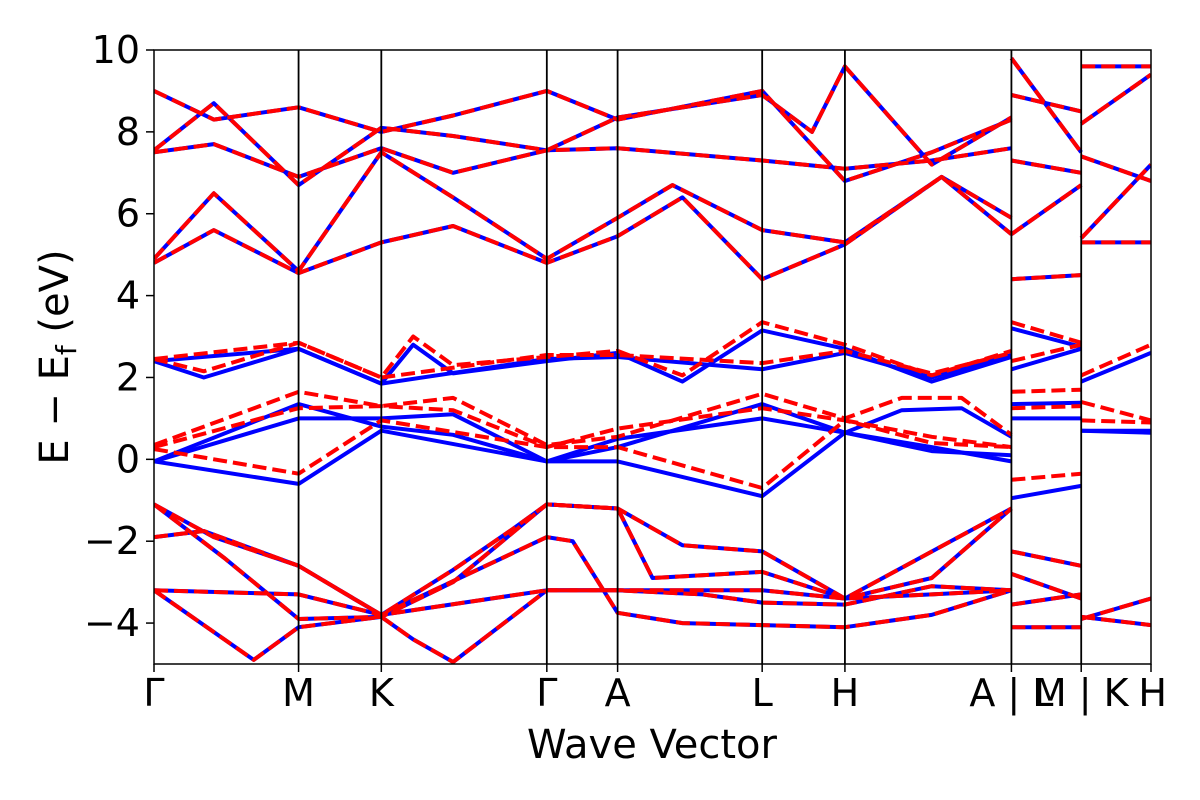 The width and height of the screenshot is (1200, 800). I want to click on x-tick-label-6: H, so click(845, 693).